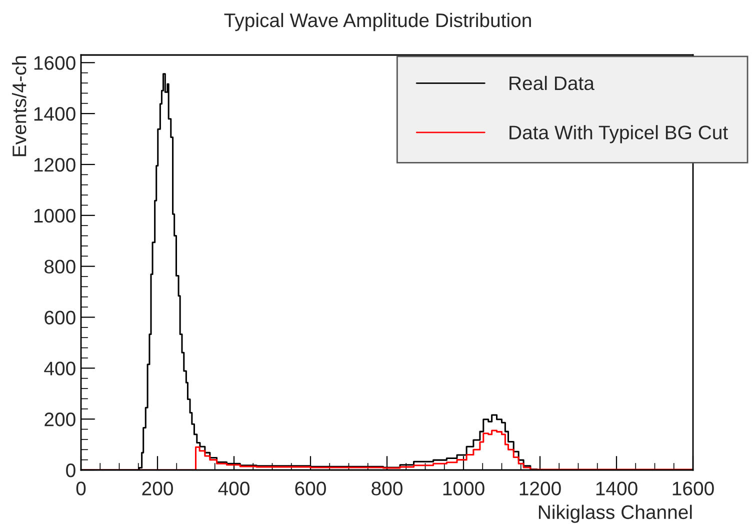  What do you see at coordinates (463, 489) in the screenshot?
I see `x-tick-label: 1000` at bounding box center [463, 489].